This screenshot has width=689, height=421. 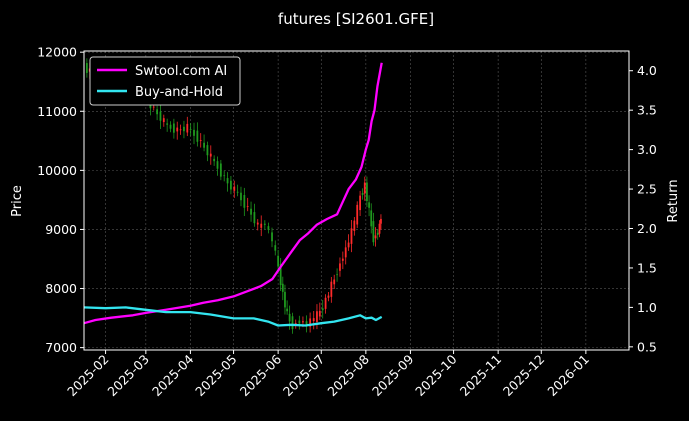 What do you see at coordinates (356, 19) in the screenshot?
I see `chart-title: futures [SI2601.GFE]` at bounding box center [356, 19].